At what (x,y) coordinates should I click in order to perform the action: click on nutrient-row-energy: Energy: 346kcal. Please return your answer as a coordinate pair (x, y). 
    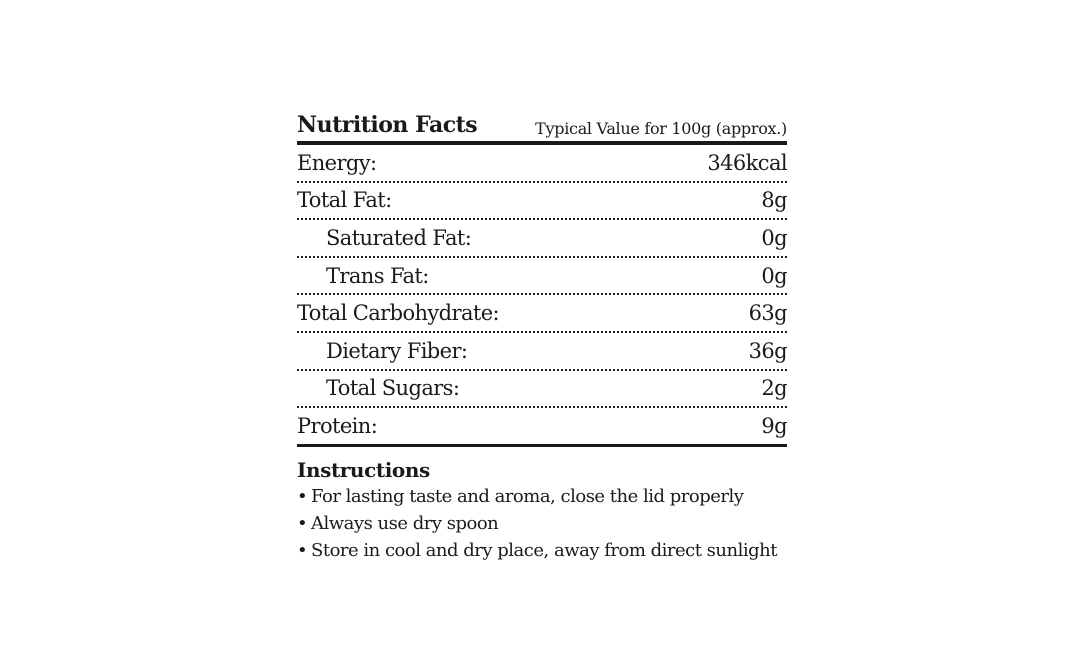
    Looking at the image, I should click on (542, 164).